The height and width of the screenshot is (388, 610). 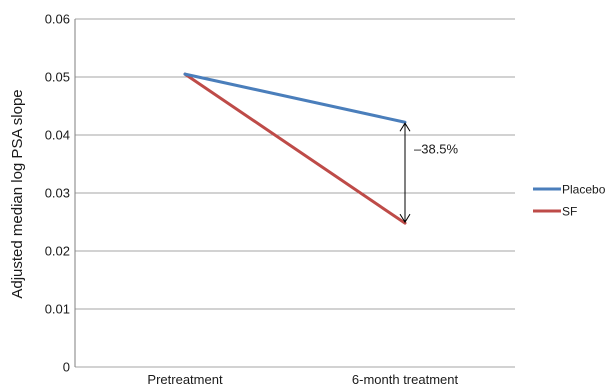 I want to click on series-lines, so click(x=295, y=148).